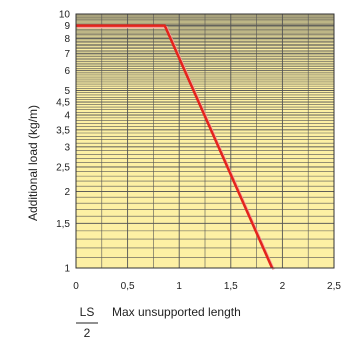 This screenshot has width=341, height=343. What do you see at coordinates (63, 167) in the screenshot?
I see `y-tick-label: 2,5` at bounding box center [63, 167].